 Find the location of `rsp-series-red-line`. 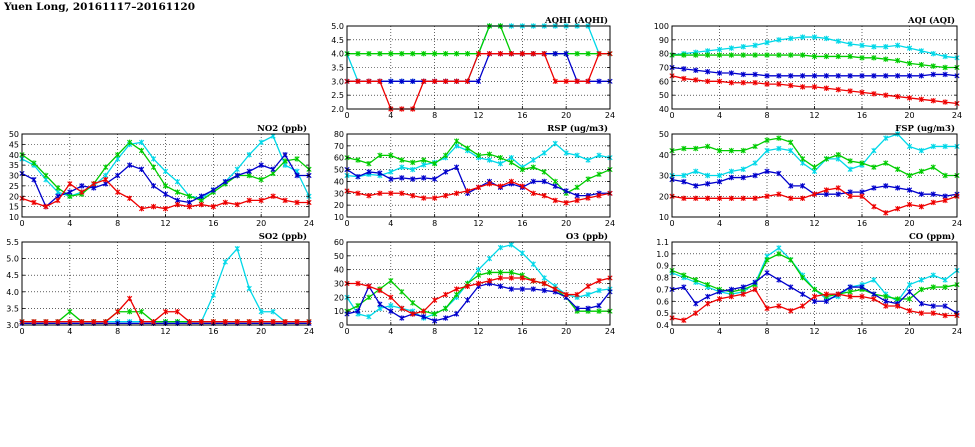

rsp-series-red-line is located at coordinates (478, 192).